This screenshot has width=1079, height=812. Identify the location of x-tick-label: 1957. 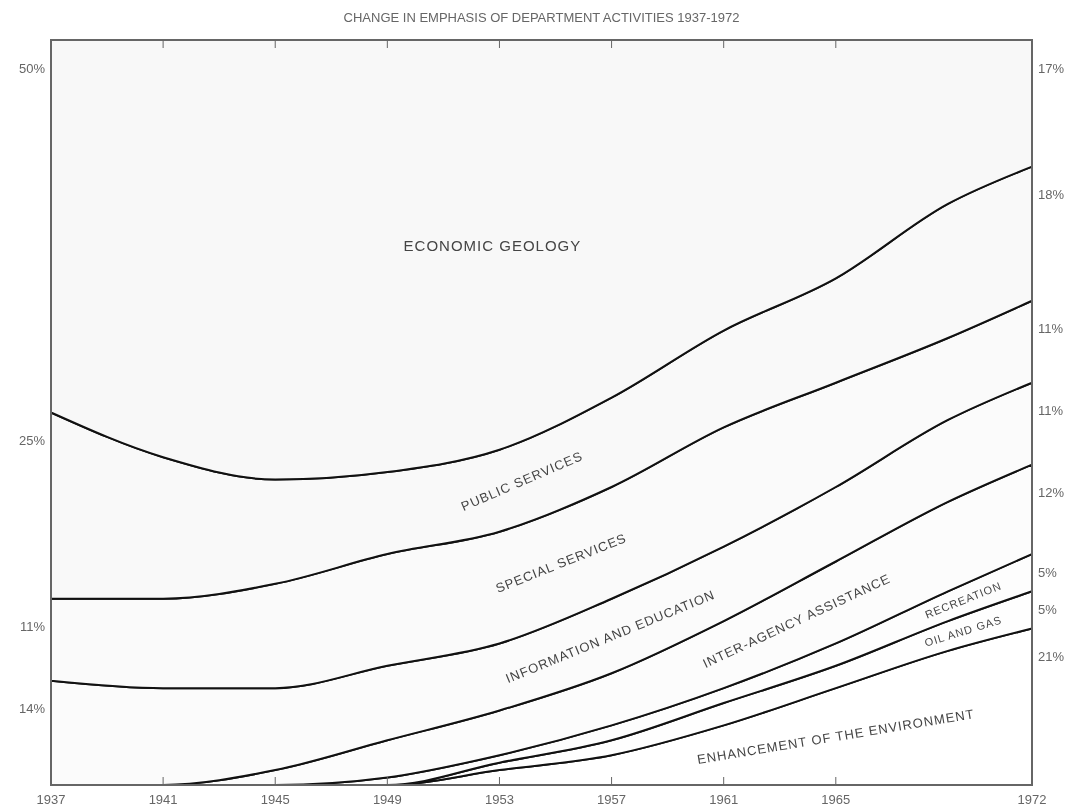
(612, 799).